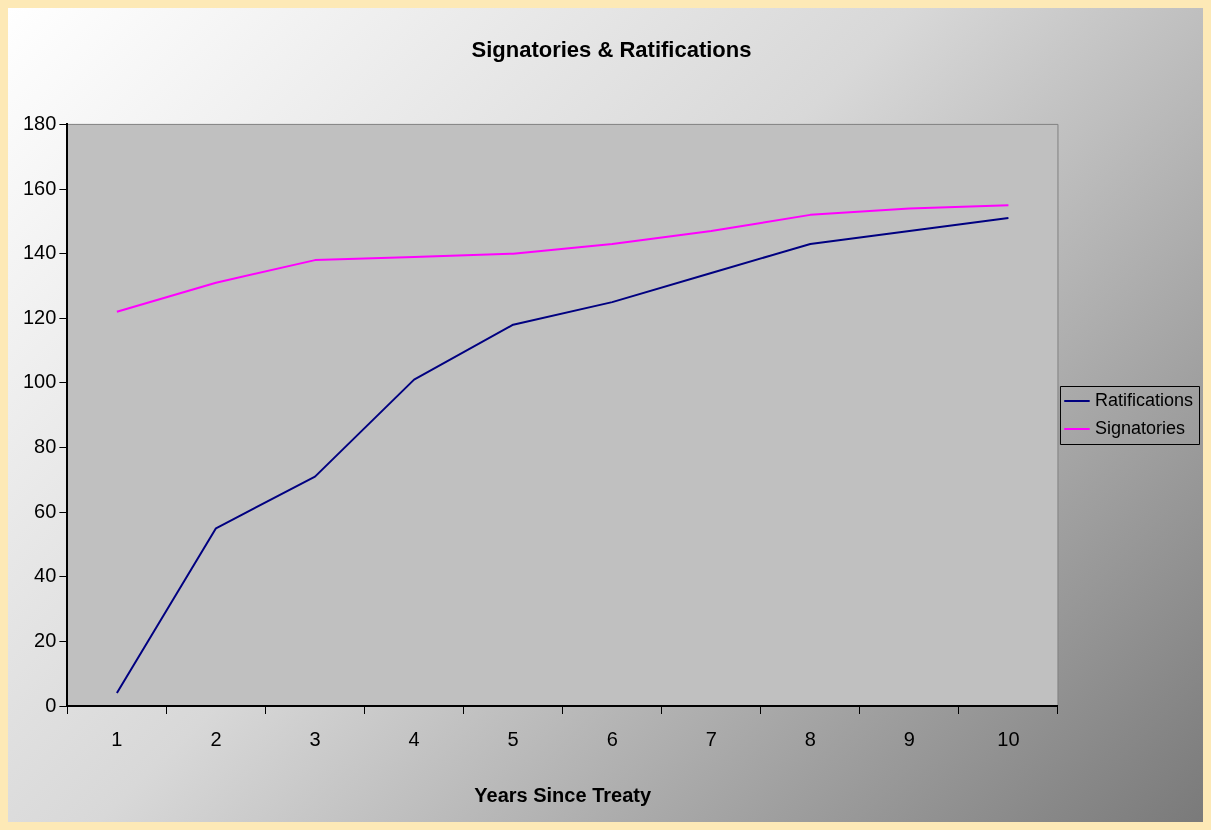  What do you see at coordinates (810, 738) in the screenshot?
I see `x-tick-label: 8` at bounding box center [810, 738].